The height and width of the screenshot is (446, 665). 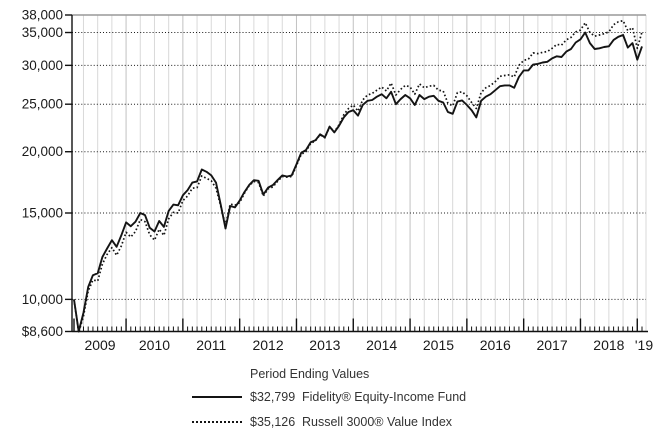 What do you see at coordinates (217, 422) in the screenshot?
I see `dotted-line-swatch` at bounding box center [217, 422].